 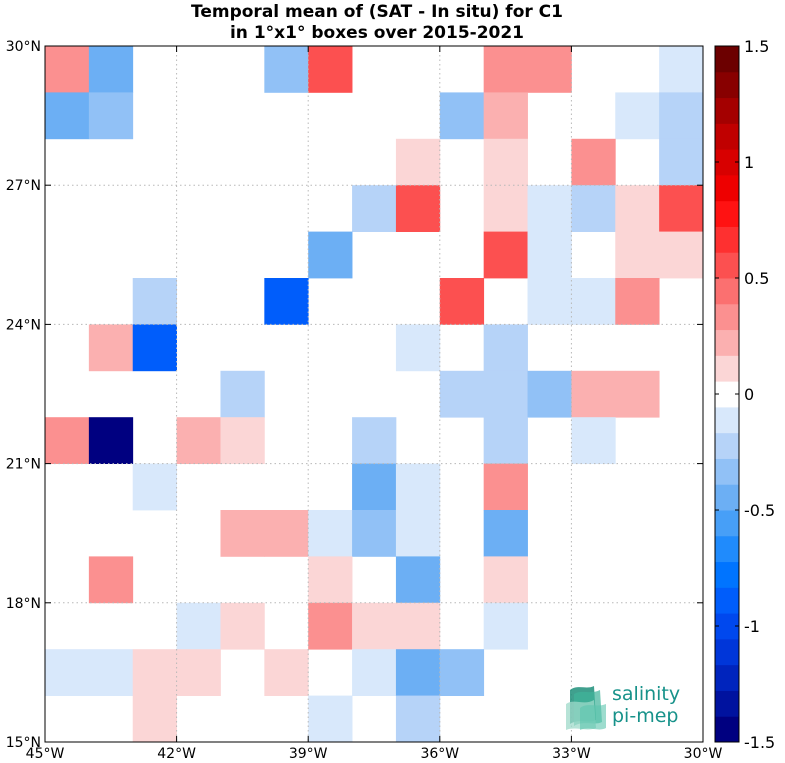 What do you see at coordinates (645, 716) in the screenshot?
I see `logo-text-line2: pi-mep` at bounding box center [645, 716].